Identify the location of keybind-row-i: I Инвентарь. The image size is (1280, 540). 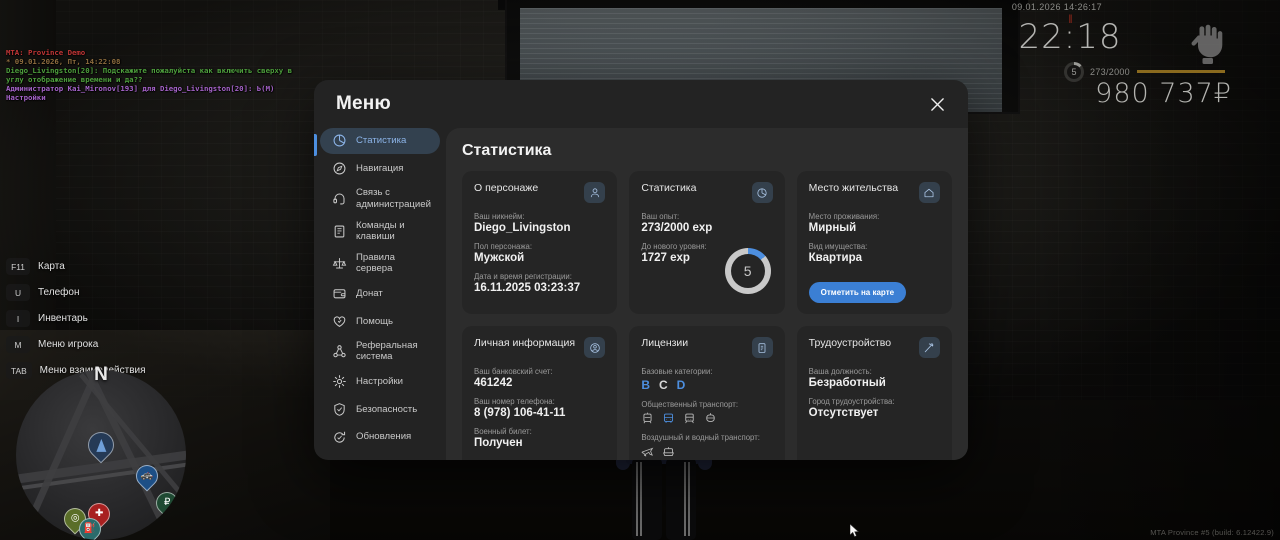
(76, 318).